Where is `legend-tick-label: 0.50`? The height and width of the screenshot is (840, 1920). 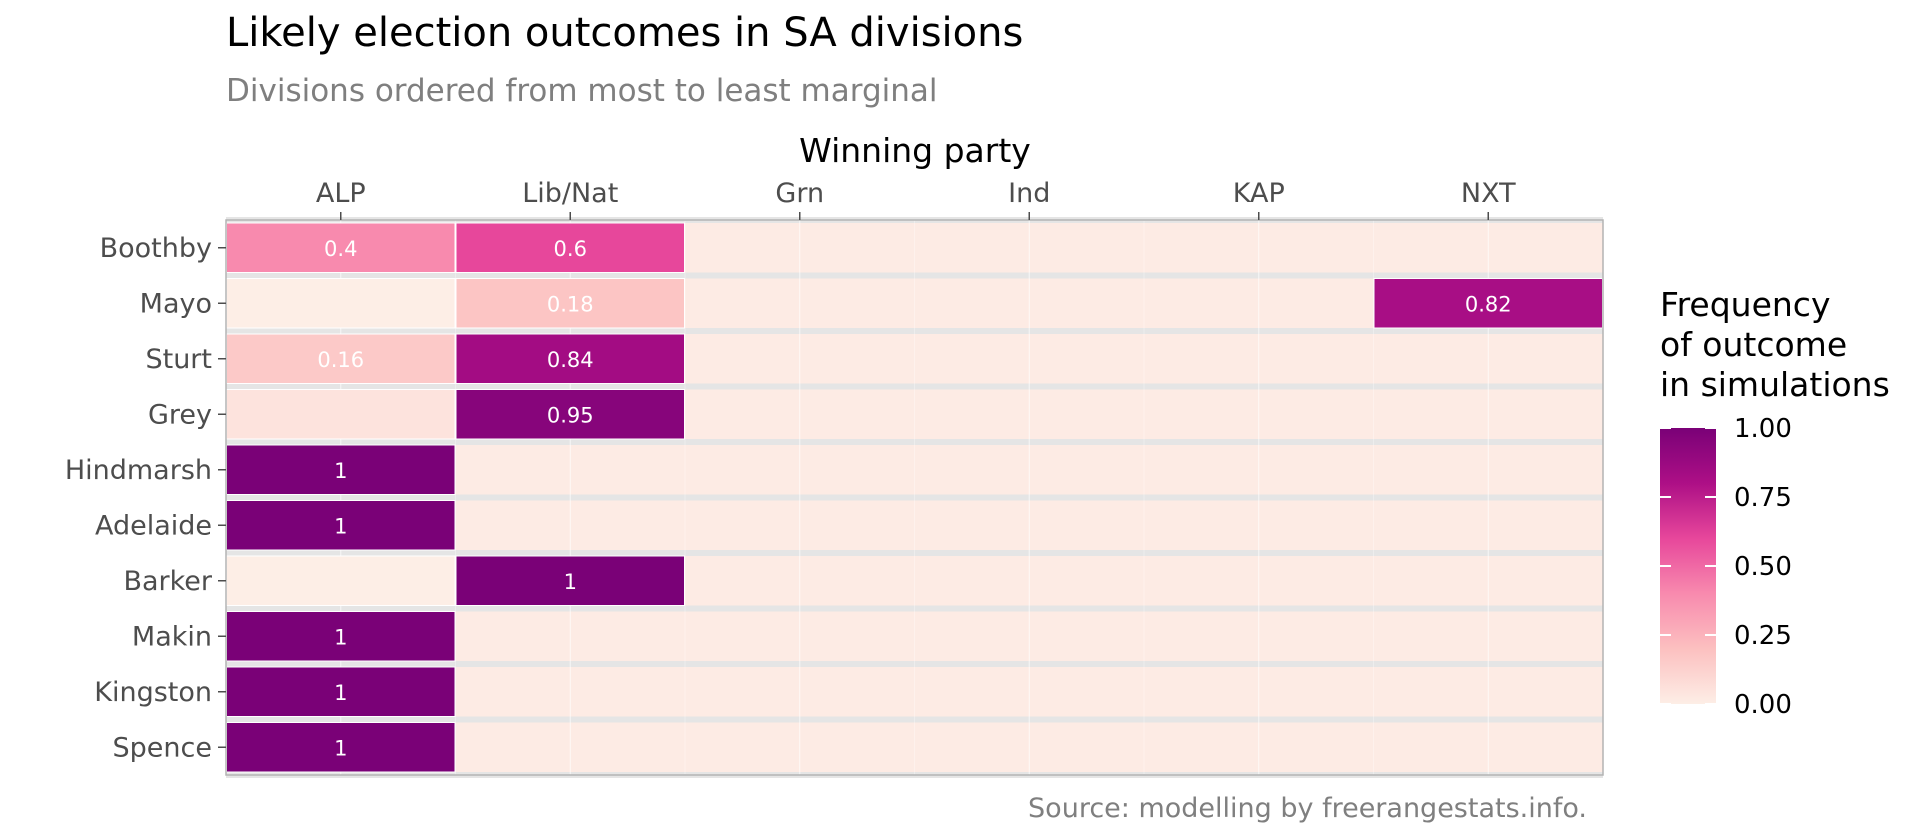
legend-tick-label: 0.50 is located at coordinates (1763, 567).